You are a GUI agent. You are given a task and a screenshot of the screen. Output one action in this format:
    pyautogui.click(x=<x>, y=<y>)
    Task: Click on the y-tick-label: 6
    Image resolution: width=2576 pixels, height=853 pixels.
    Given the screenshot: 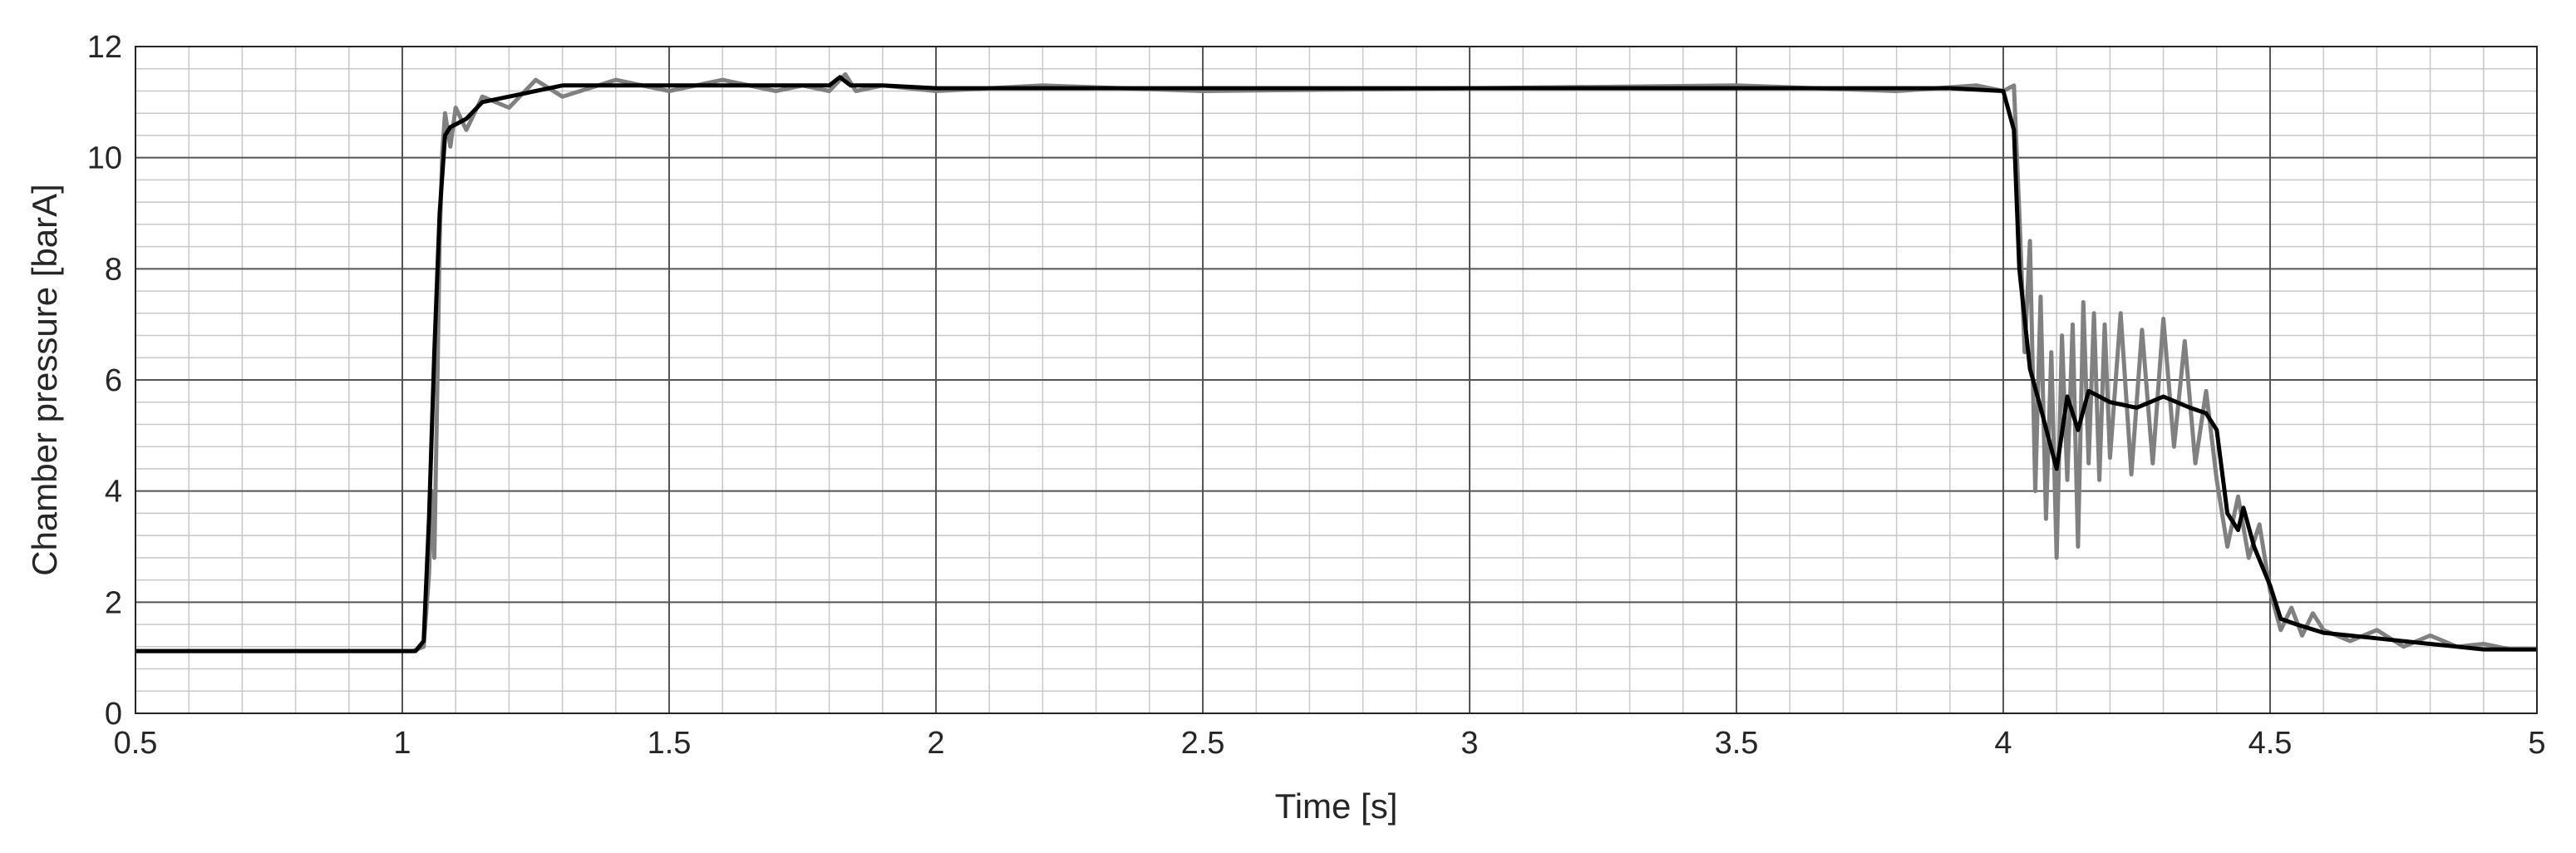 What is the action you would take?
    pyautogui.click(x=113, y=380)
    